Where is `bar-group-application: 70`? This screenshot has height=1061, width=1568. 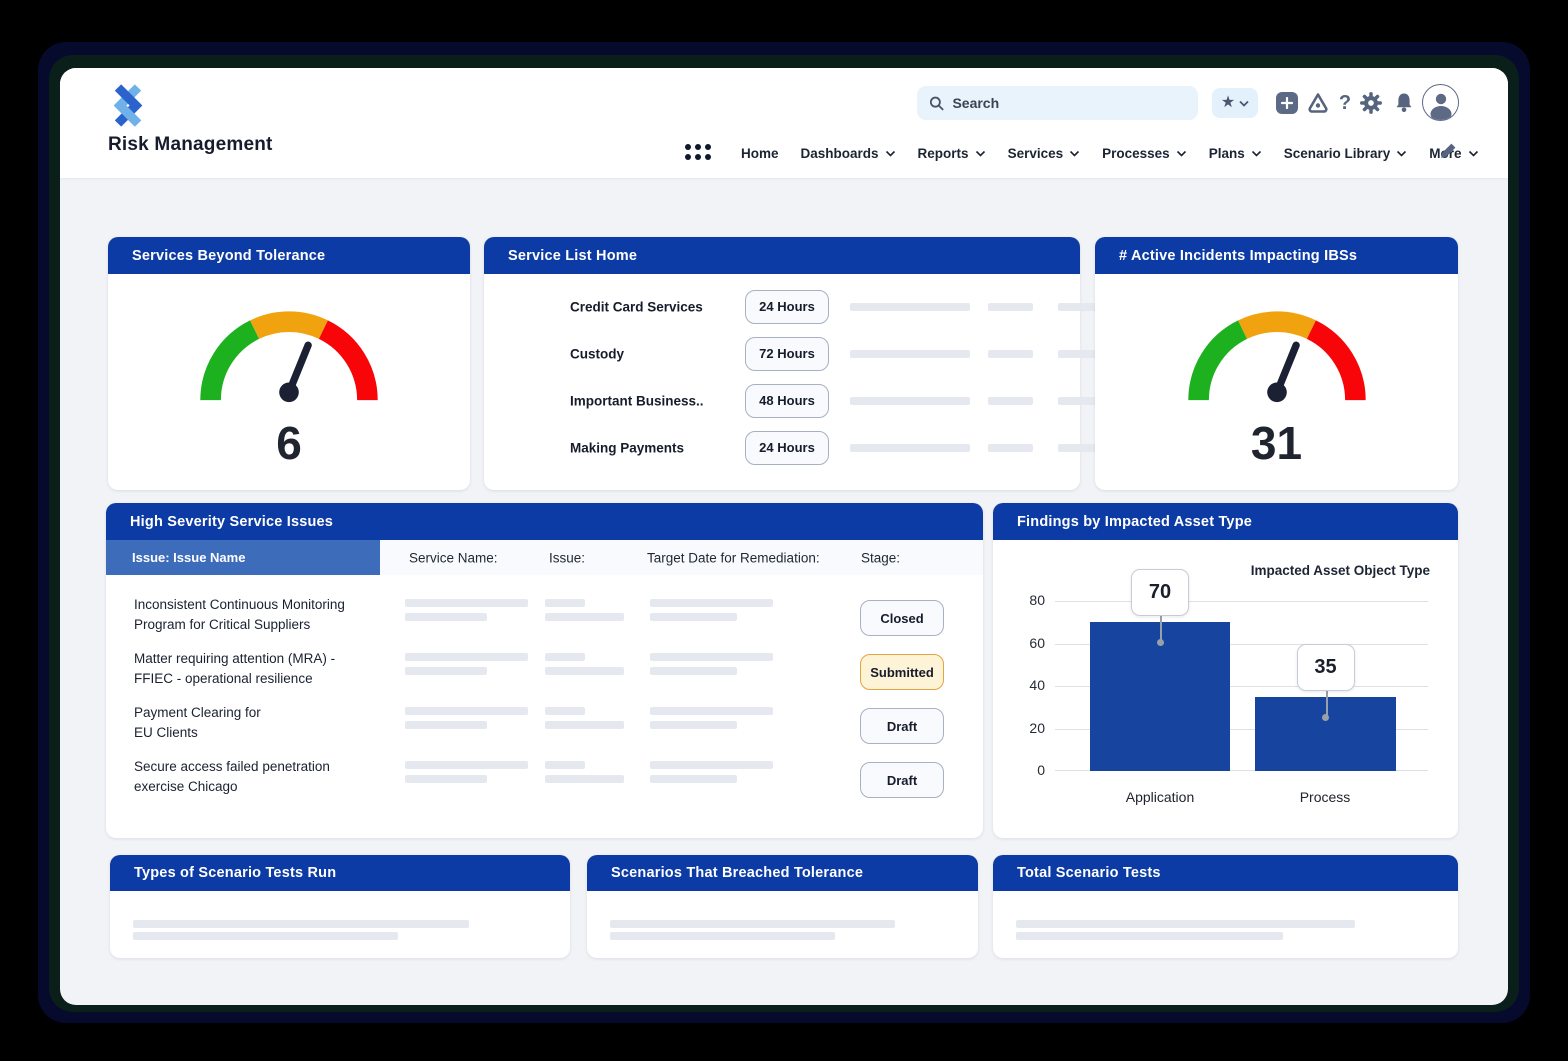 bar-group-application: 70 is located at coordinates (1160, 670).